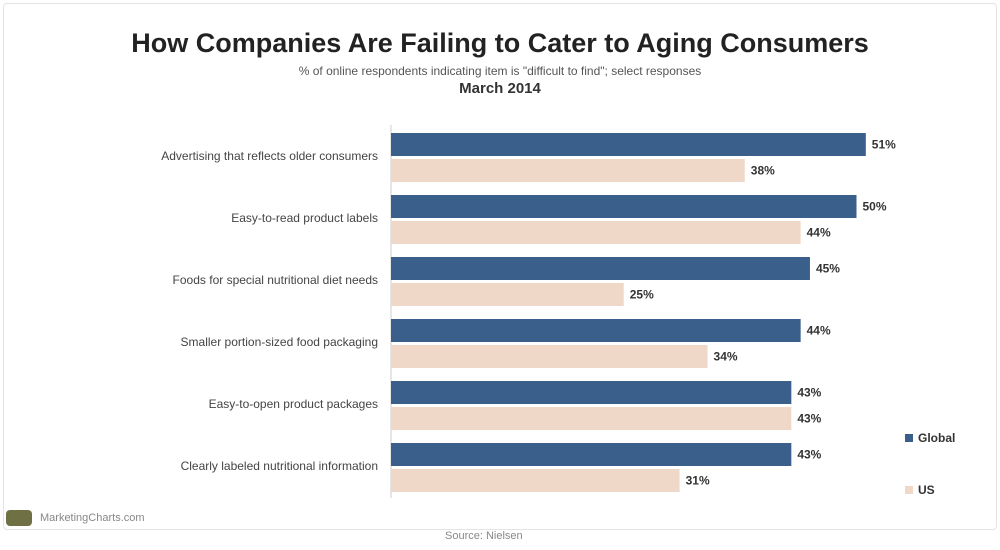 This screenshot has width=1000, height=550. I want to click on data-label: 34%, so click(726, 357).